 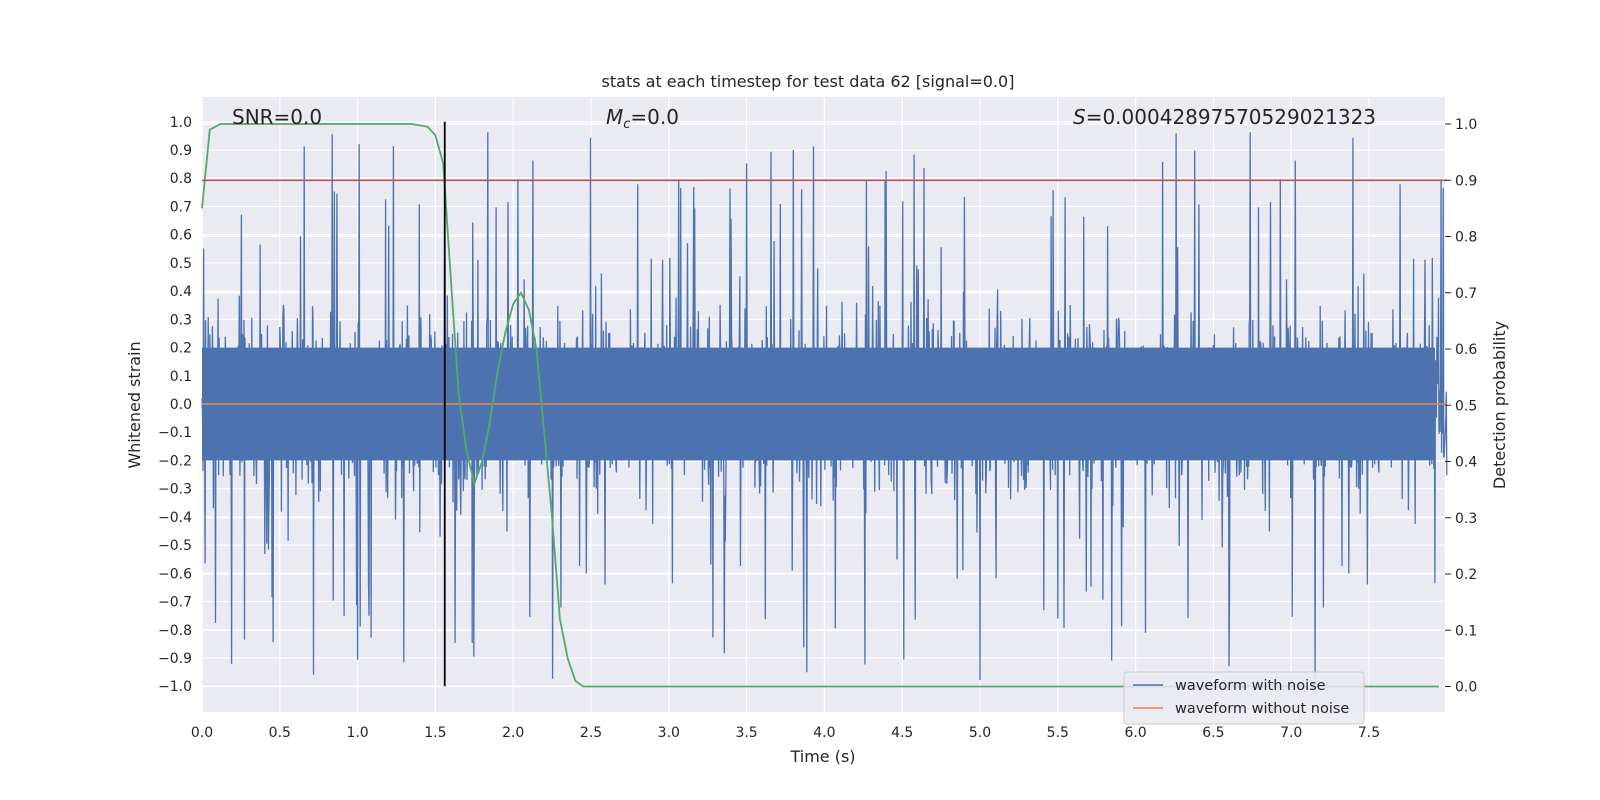 What do you see at coordinates (1262, 709) in the screenshot?
I see `legend-label-without-noise: waveform without noise` at bounding box center [1262, 709].